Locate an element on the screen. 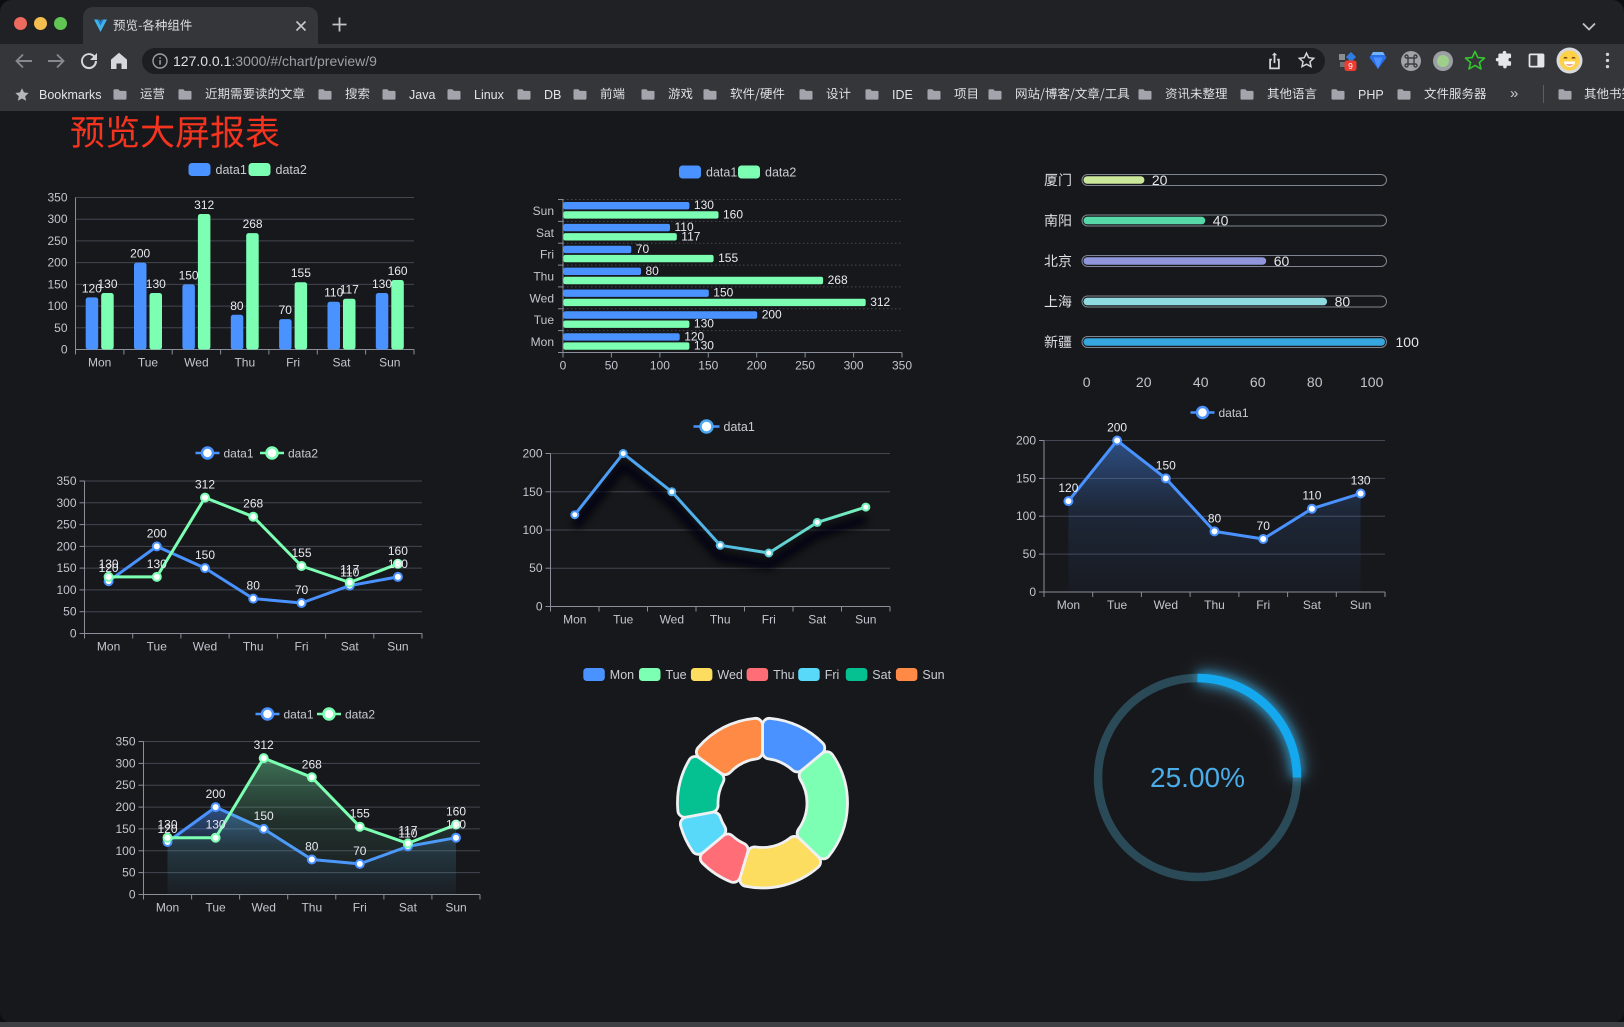 This screenshot has width=1624, height=1027. svg-text: 9 is located at coordinates (1350, 66).